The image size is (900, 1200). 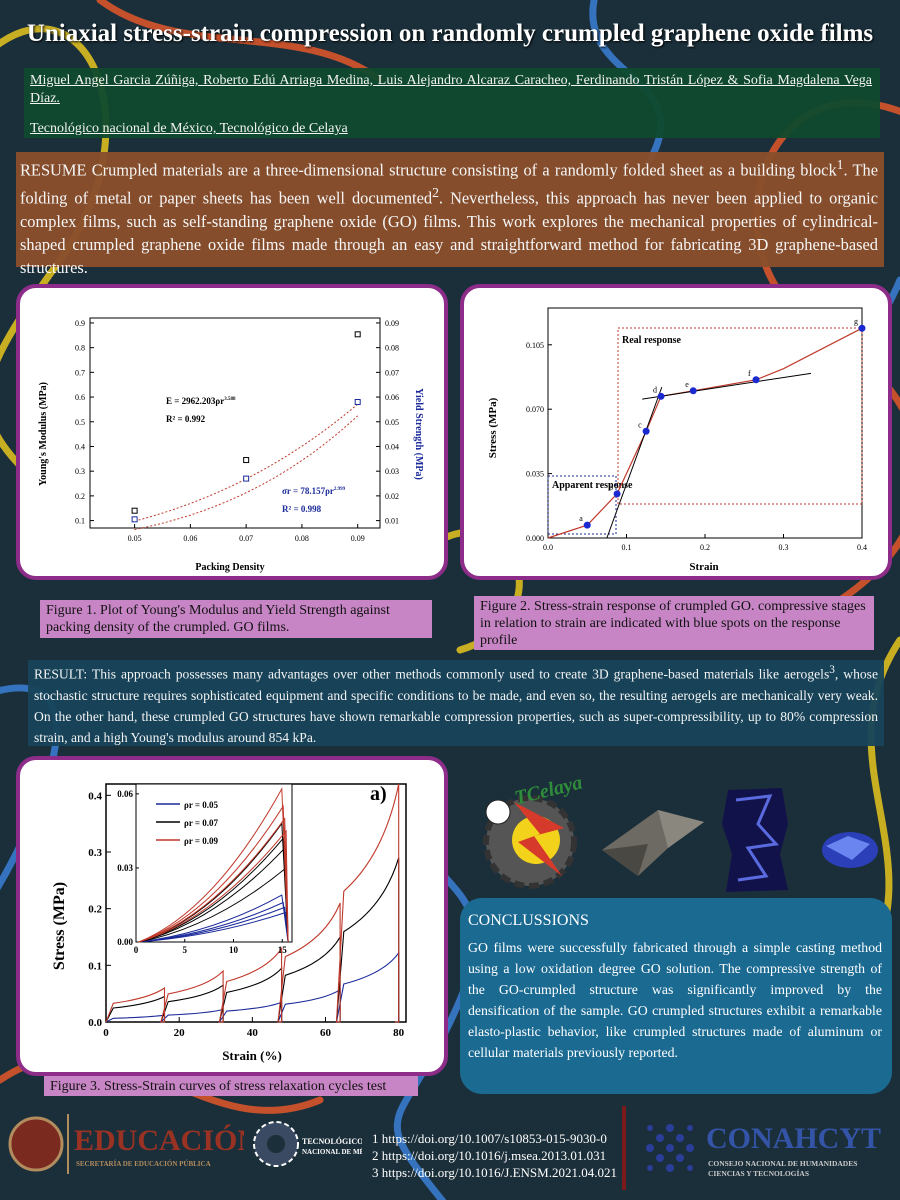 I want to click on fig2-xtick-label: 0.4, so click(x=862, y=547).